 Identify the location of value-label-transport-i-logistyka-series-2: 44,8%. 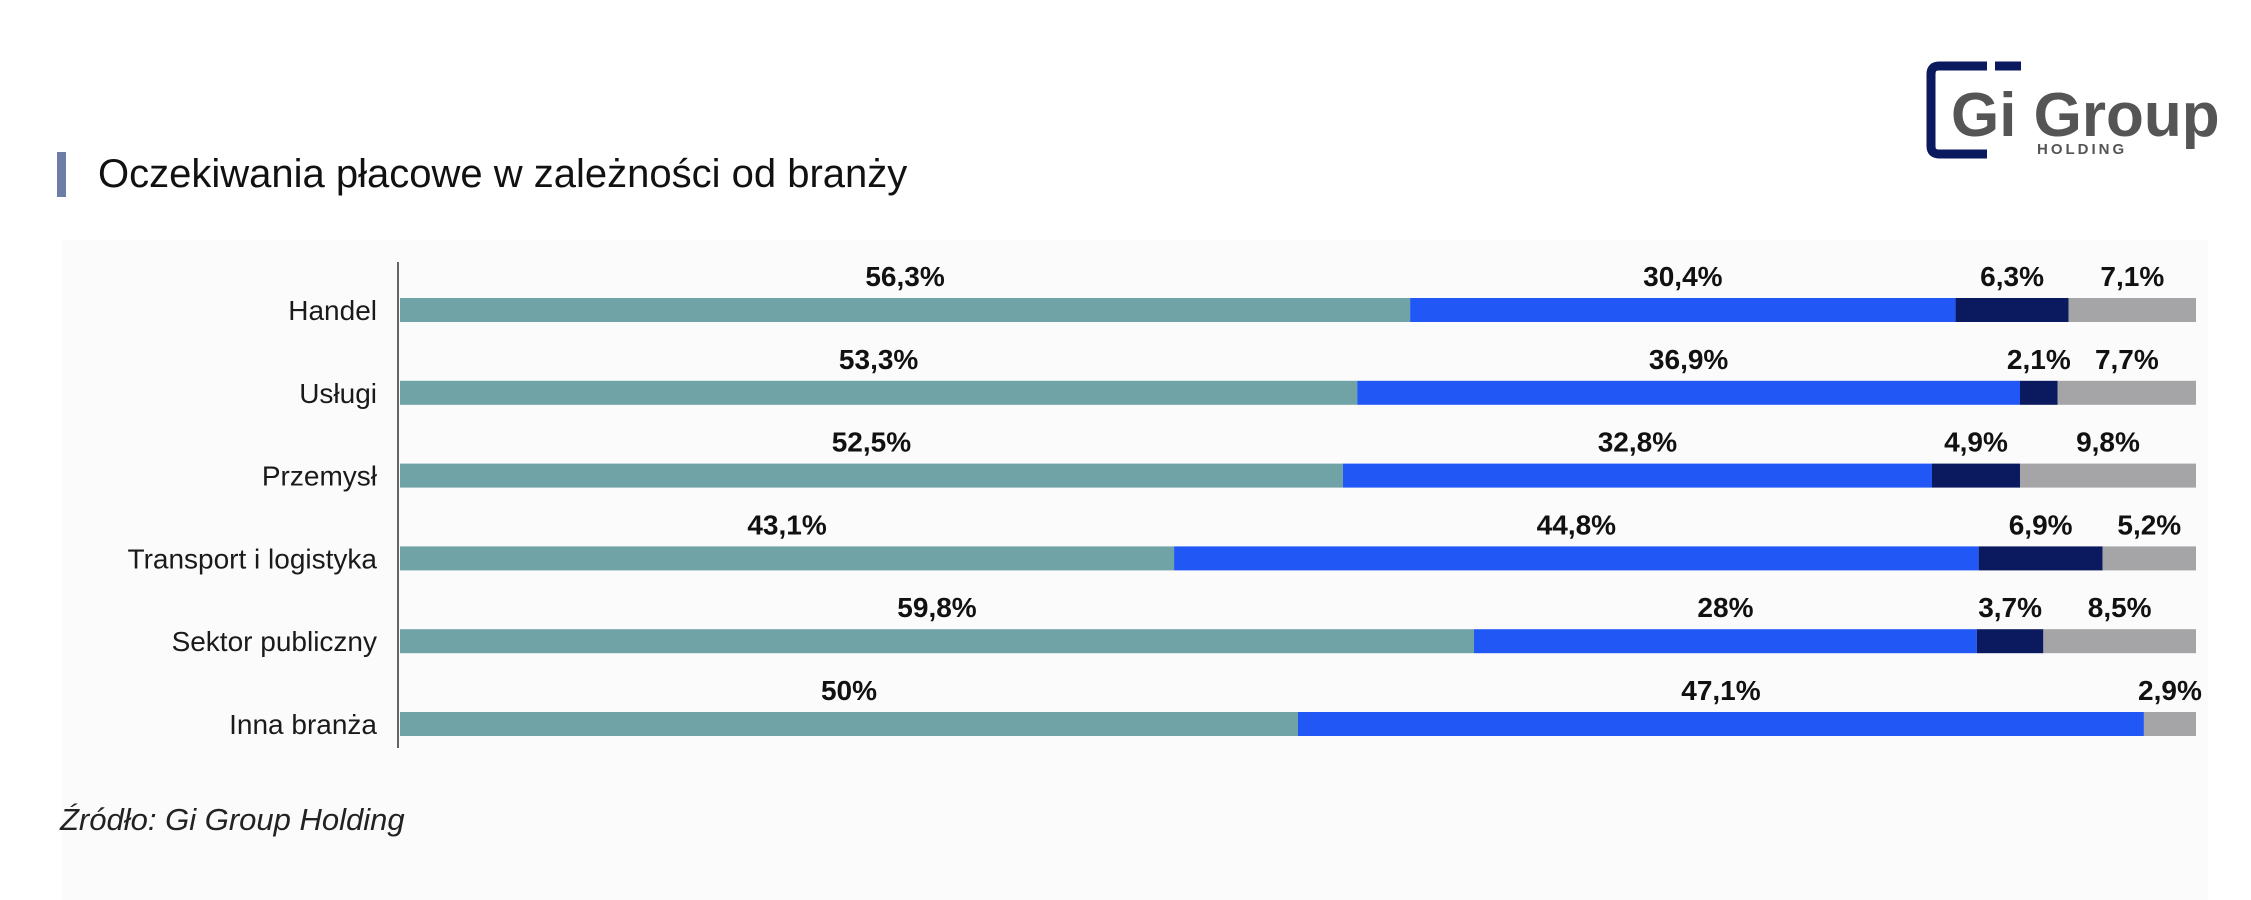
(1576, 524).